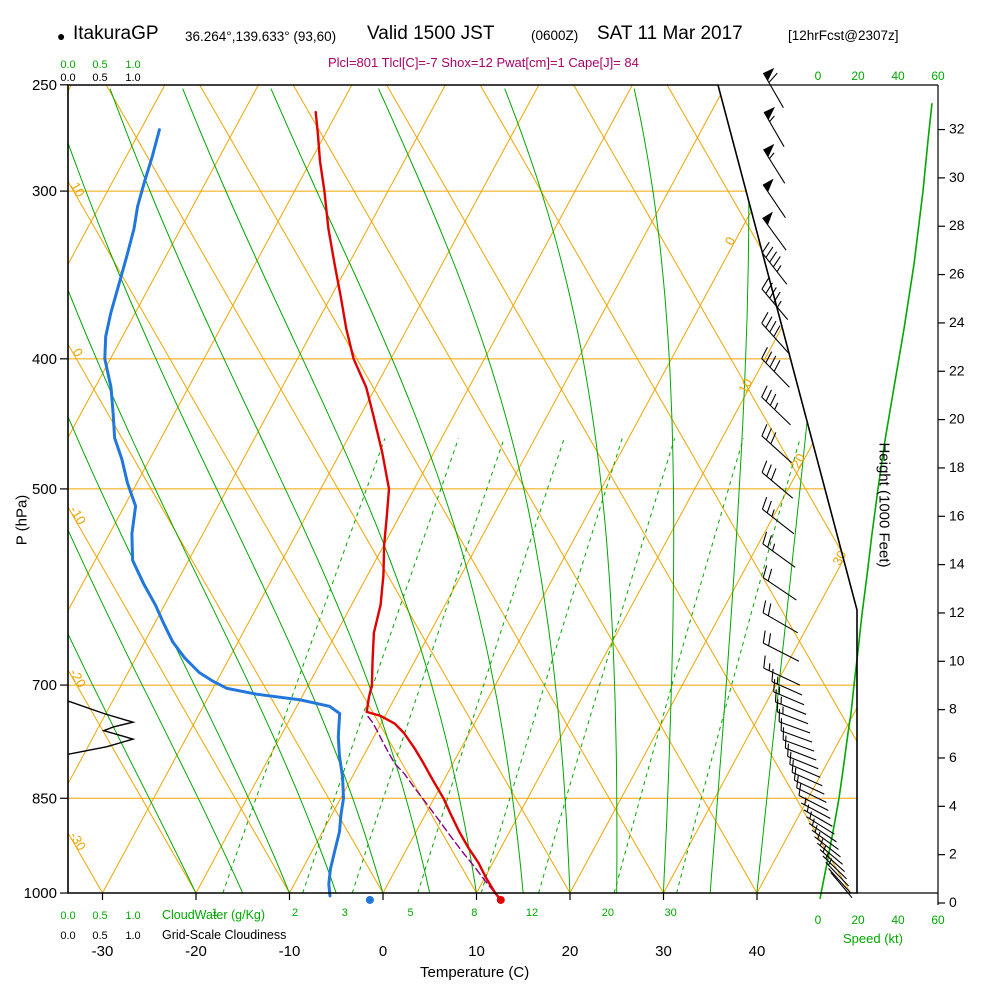 Image resolution: width=1000 pixels, height=1000 pixels. Describe the element at coordinates (99, 916) in the screenshot. I see `cloudwater-scale-bottom: 0.5` at that location.